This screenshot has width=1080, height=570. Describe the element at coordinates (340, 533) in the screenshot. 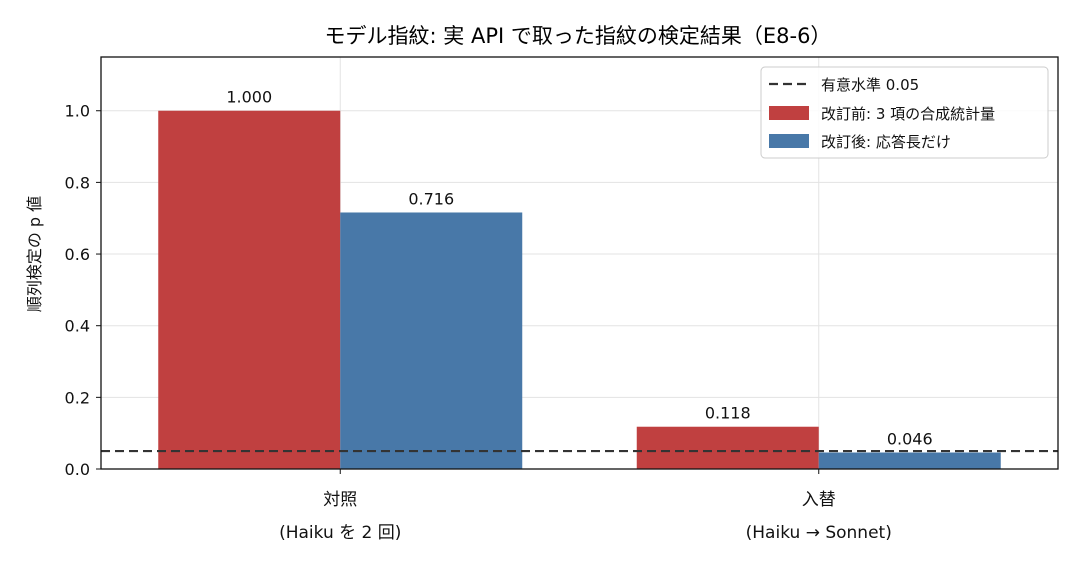

I see `x-tick-label: (Haiku を 2 回)` at that location.